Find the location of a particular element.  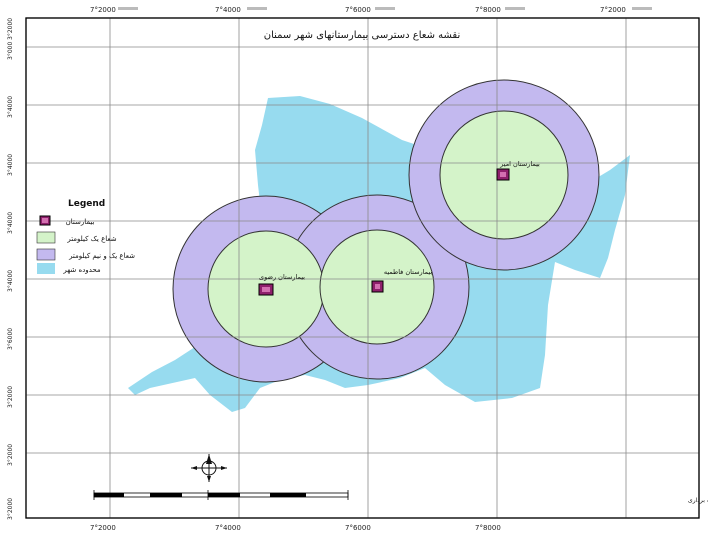

left-tick-1: 3°000 is located at coordinates (10, 51).